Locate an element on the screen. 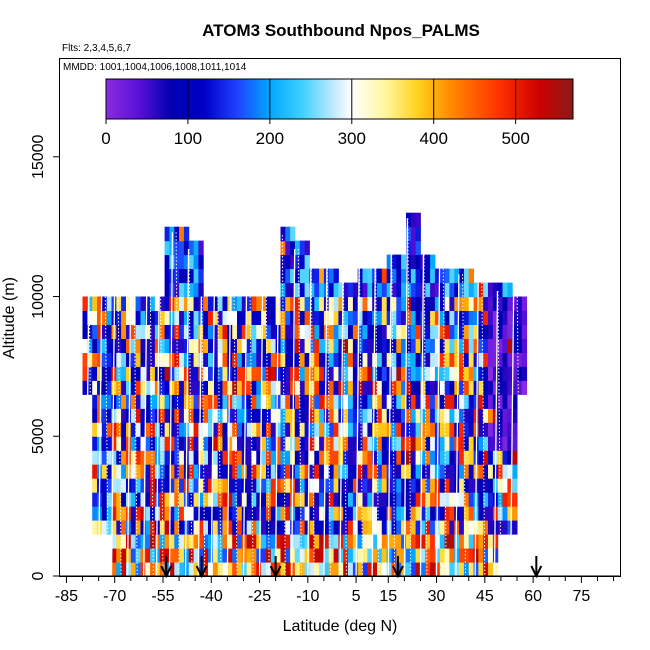 This screenshot has height=650, width=650. x-tick-label: 45 is located at coordinates (485, 596).